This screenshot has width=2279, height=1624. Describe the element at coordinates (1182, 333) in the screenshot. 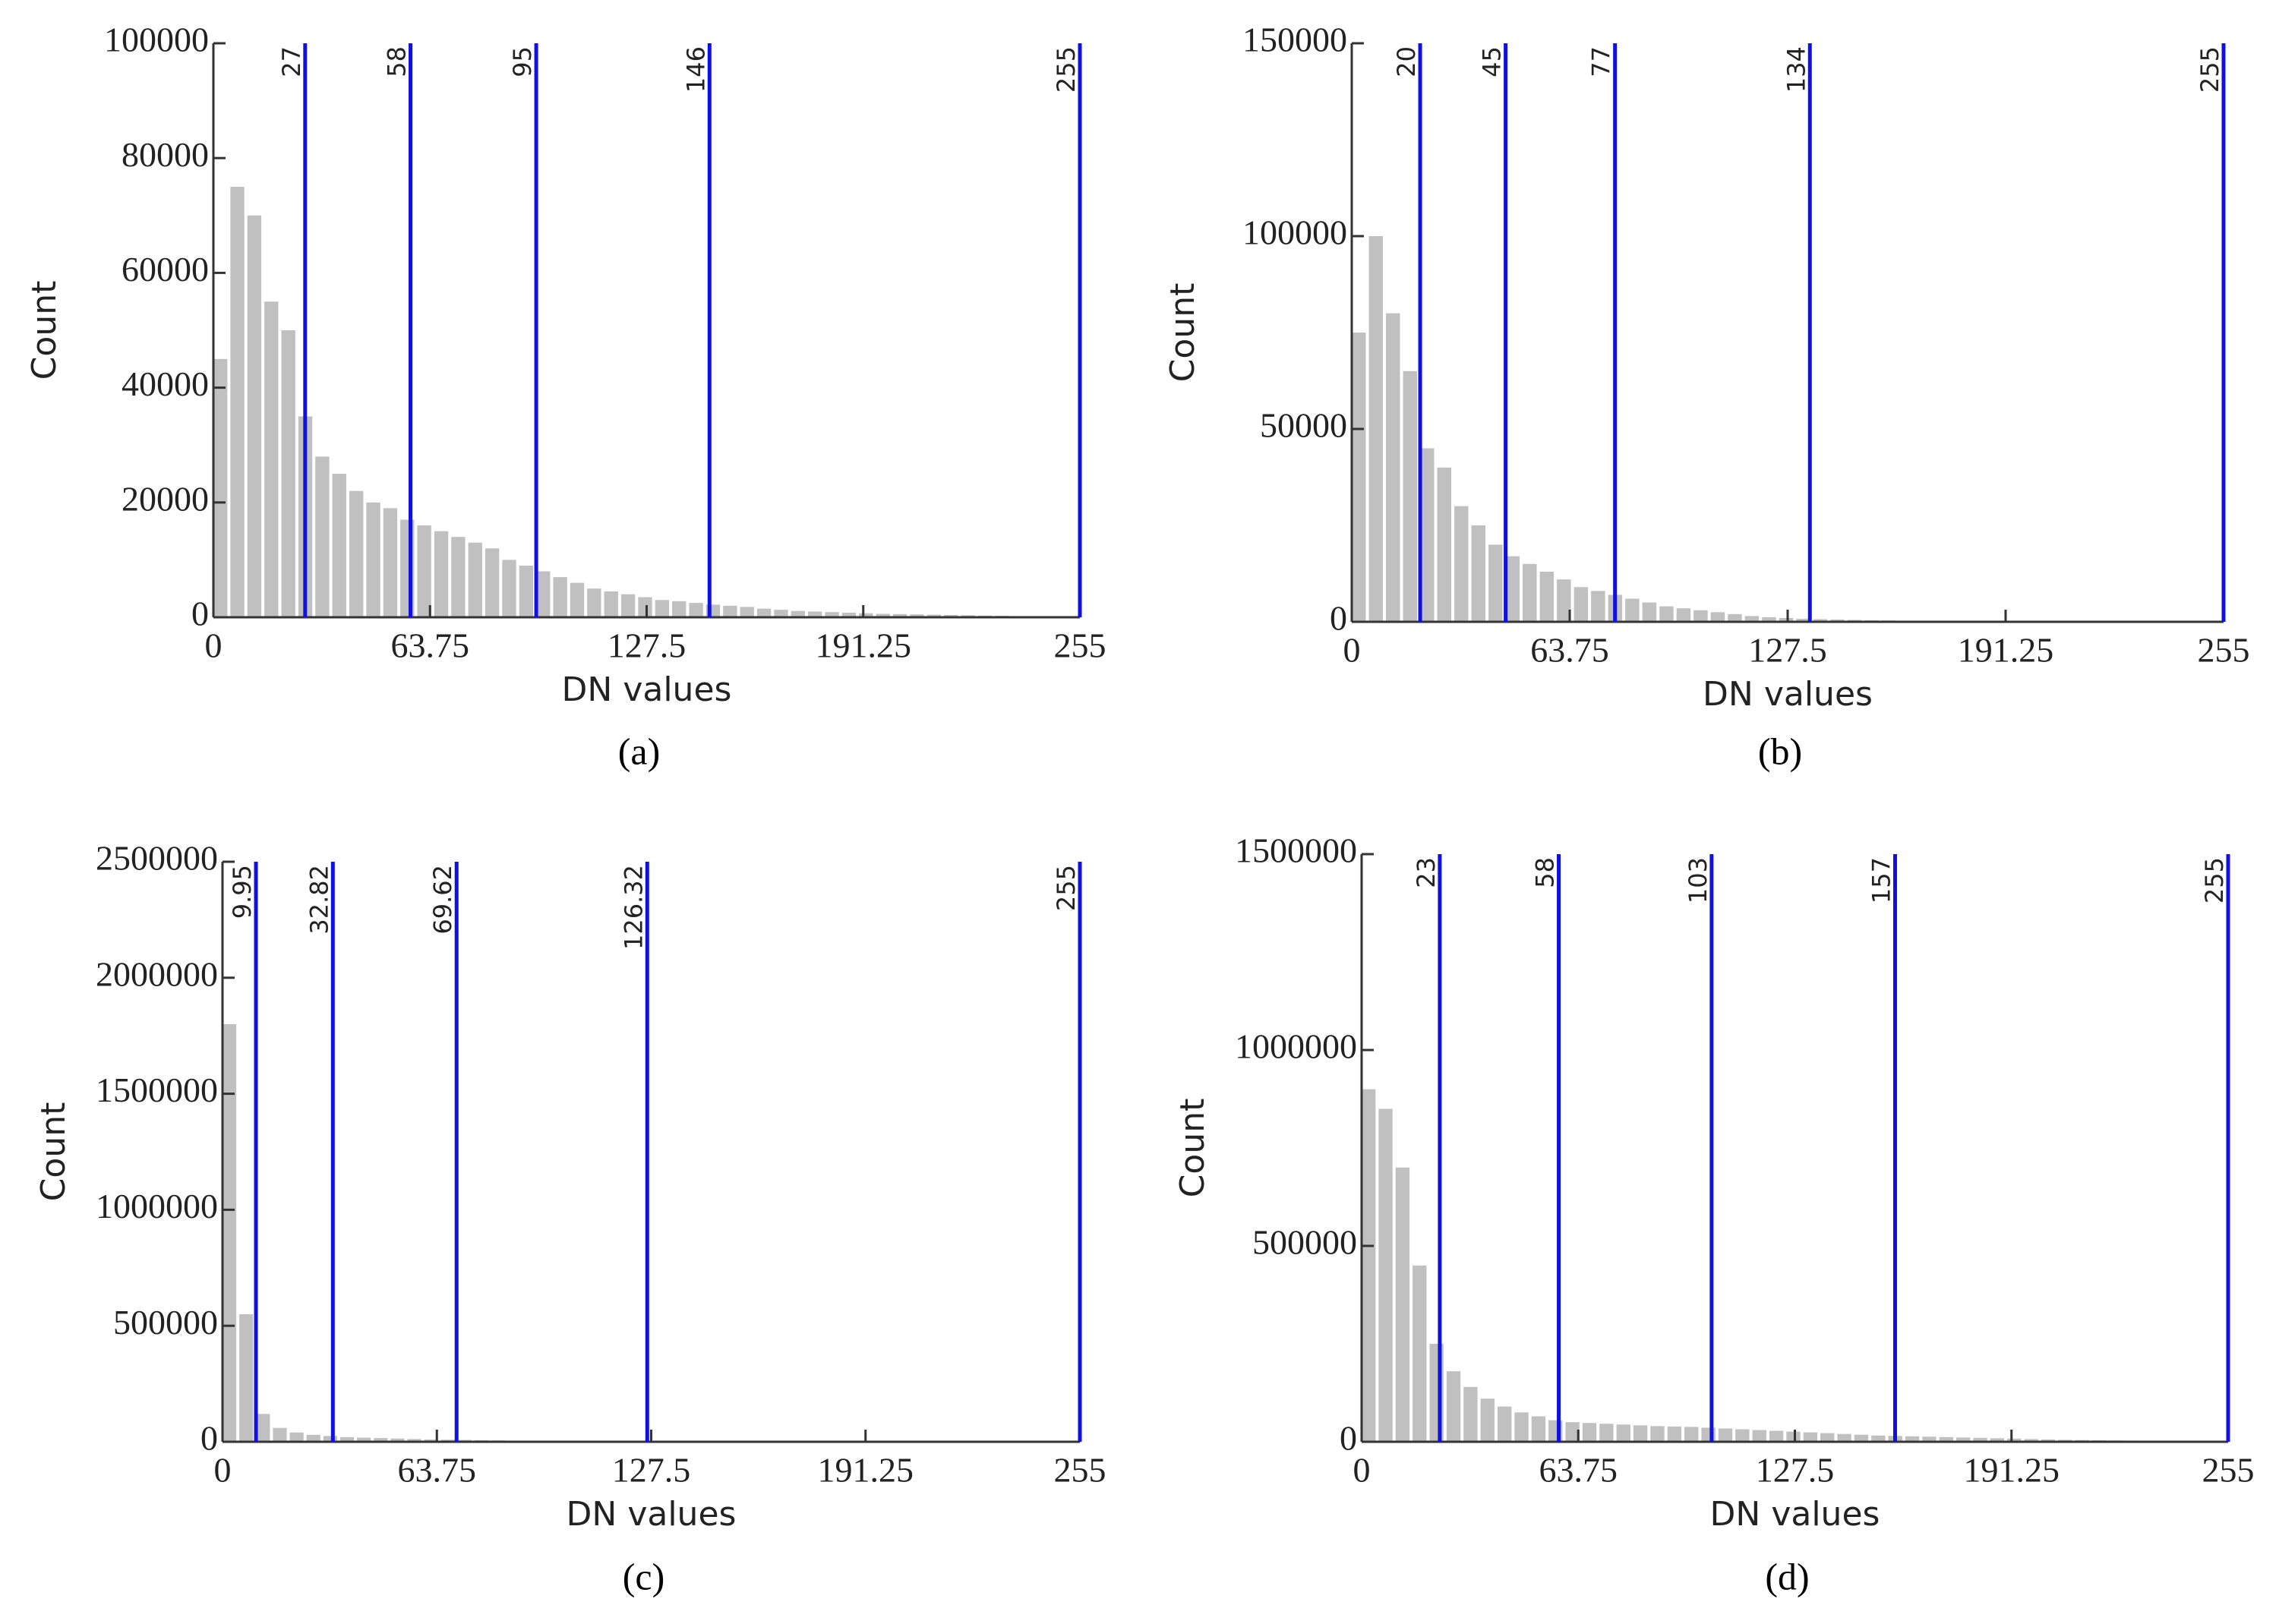

I see `y-axis-label: Count` at that location.